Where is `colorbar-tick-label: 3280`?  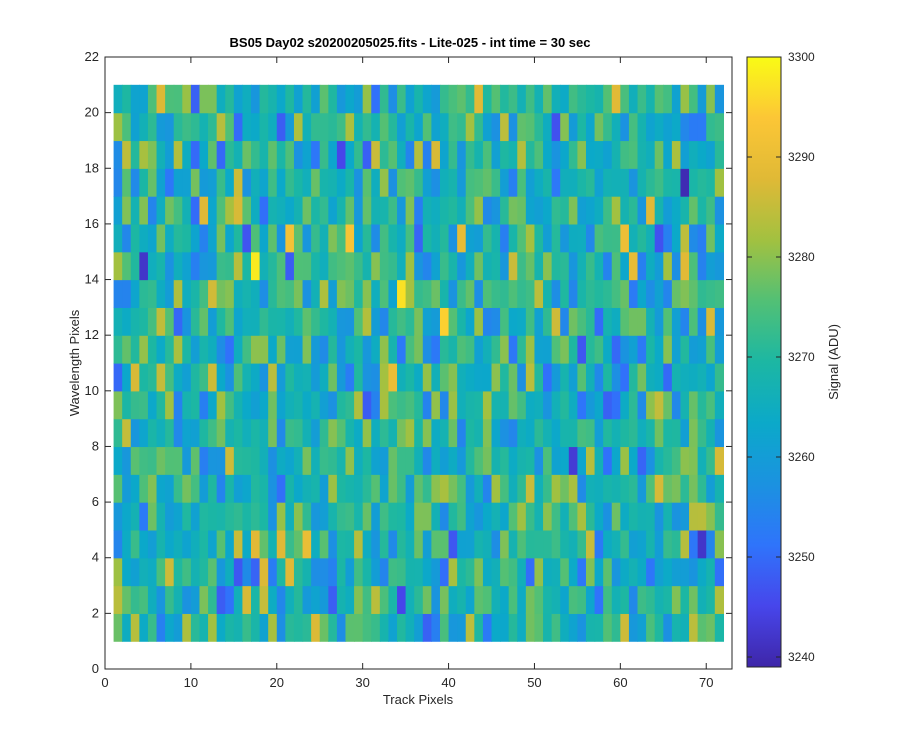 colorbar-tick-label: 3280 is located at coordinates (801, 257).